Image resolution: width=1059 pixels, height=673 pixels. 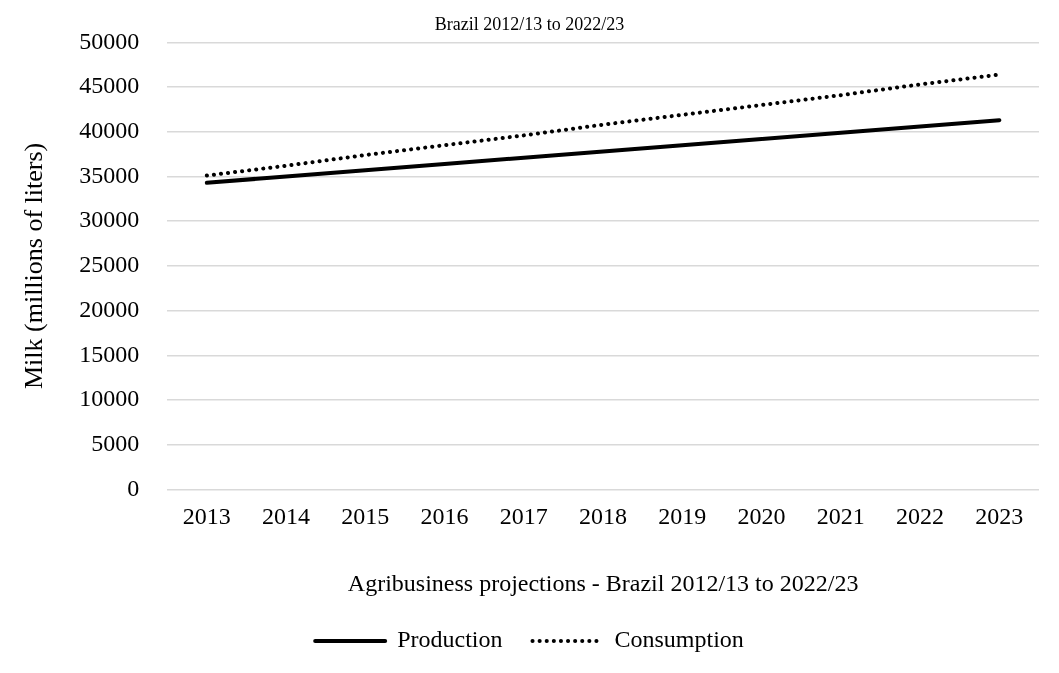 What do you see at coordinates (679, 639) in the screenshot?
I see `legend-label: Consumption` at bounding box center [679, 639].